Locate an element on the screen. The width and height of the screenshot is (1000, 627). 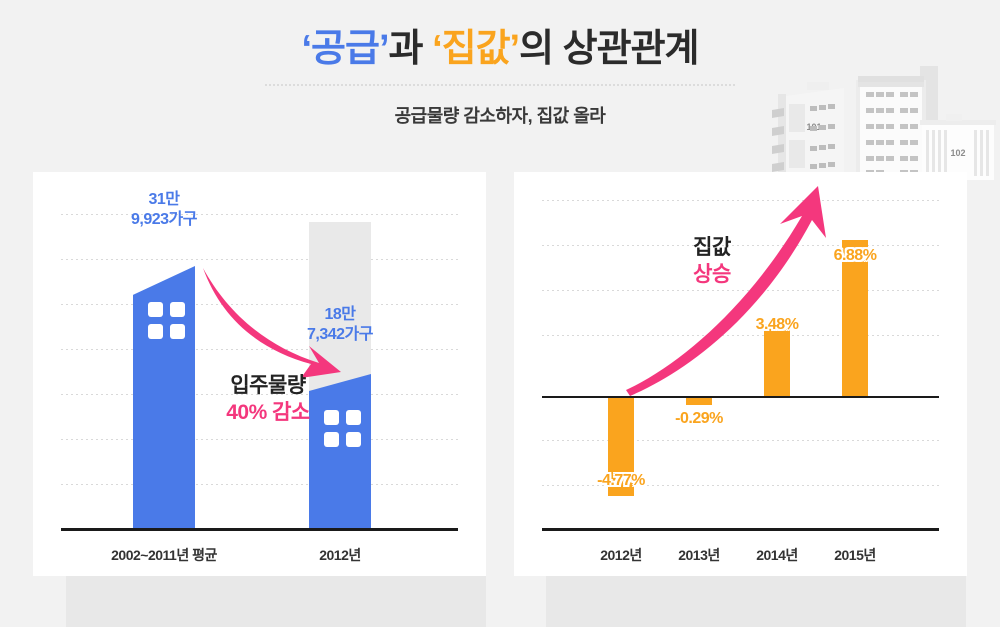
price-bar-label-2015: 6.88% is located at coordinates (855, 255).